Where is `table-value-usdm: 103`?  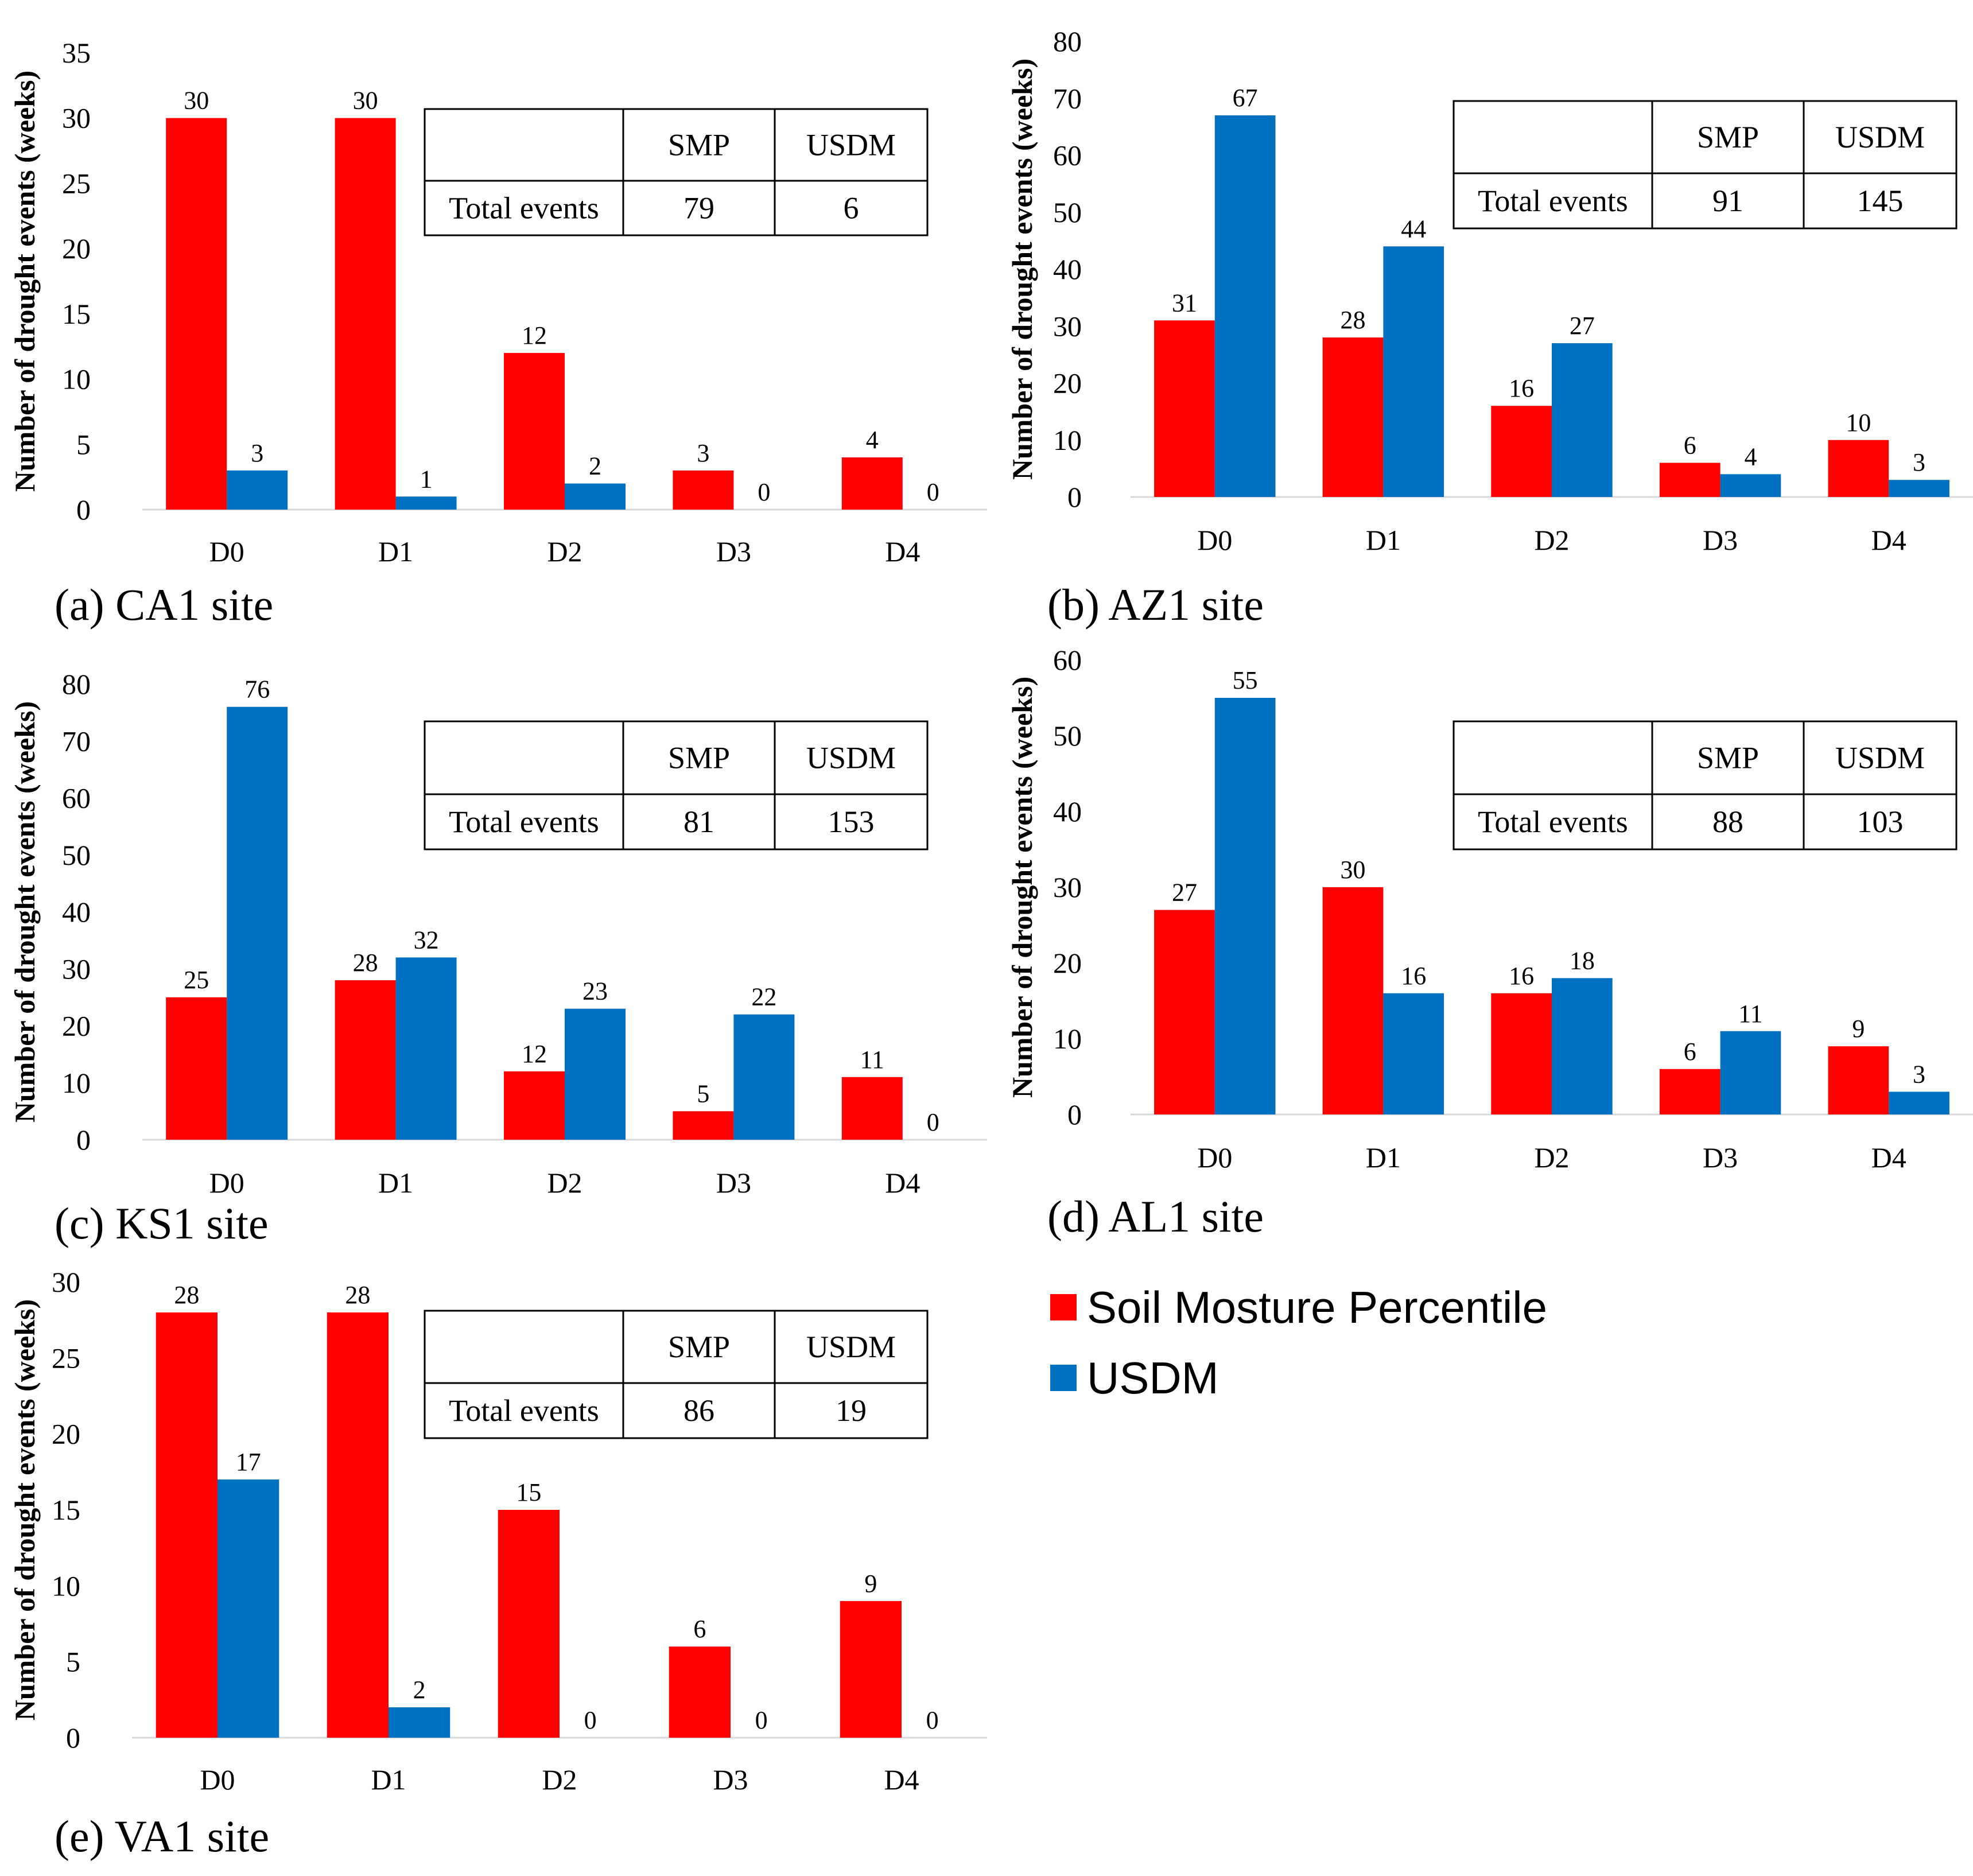 table-value-usdm: 103 is located at coordinates (1880, 822).